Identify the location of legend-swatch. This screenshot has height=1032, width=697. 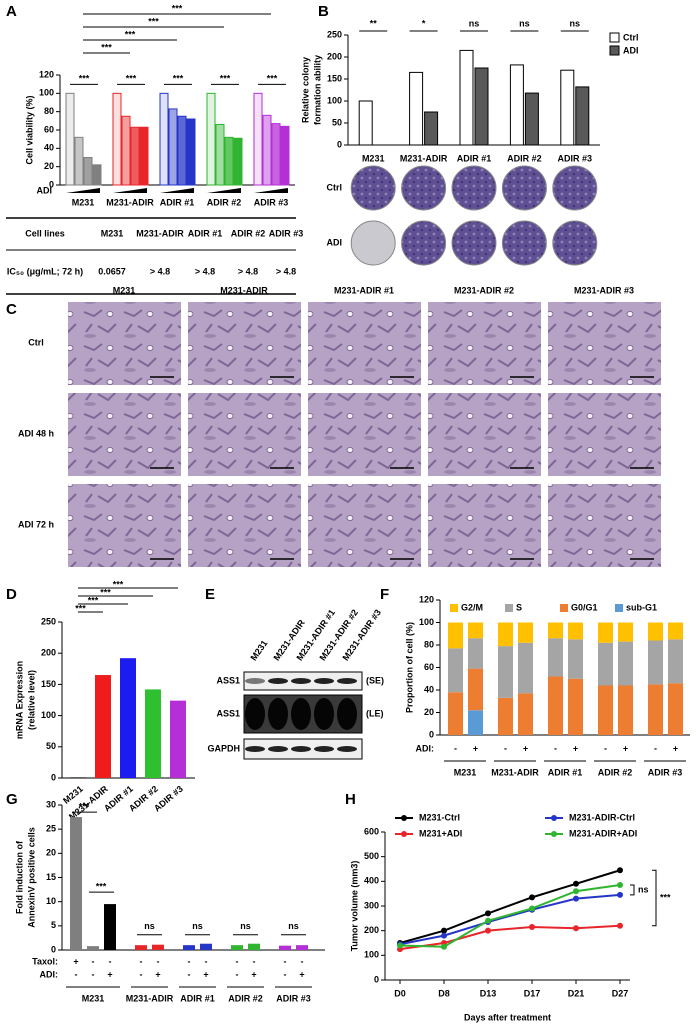
(614, 50).